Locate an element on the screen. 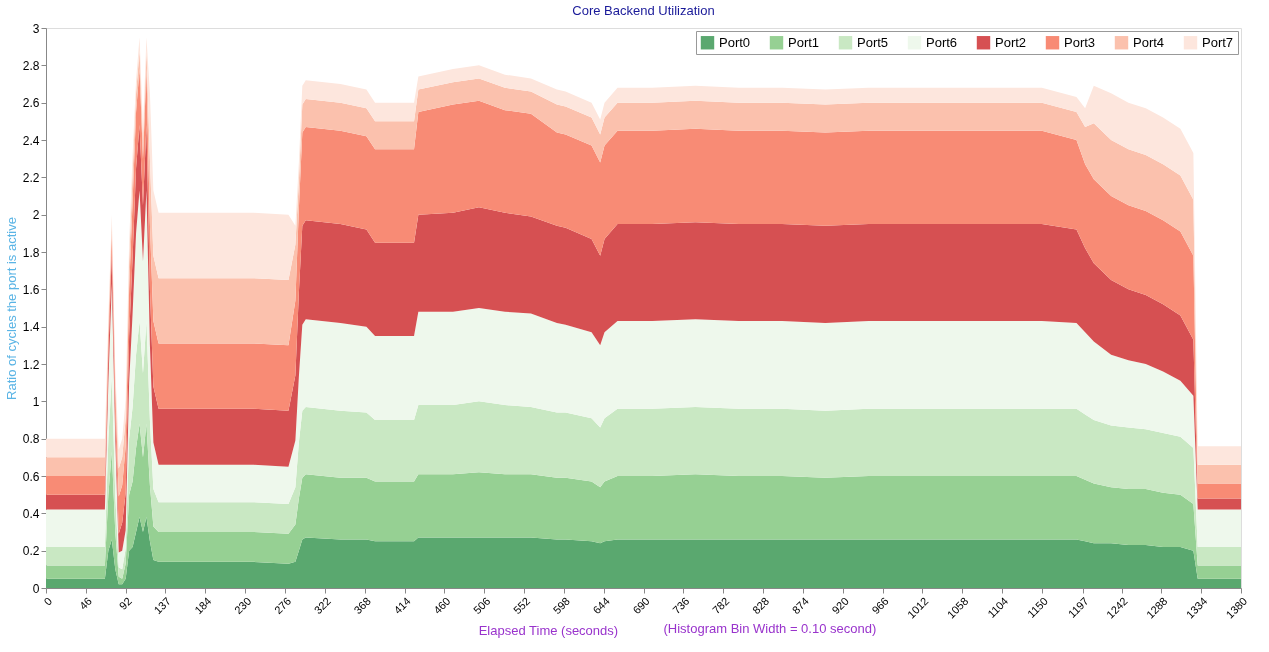 The width and height of the screenshot is (1269, 652). y-tick-label: 0.8 is located at coordinates (31, 439).